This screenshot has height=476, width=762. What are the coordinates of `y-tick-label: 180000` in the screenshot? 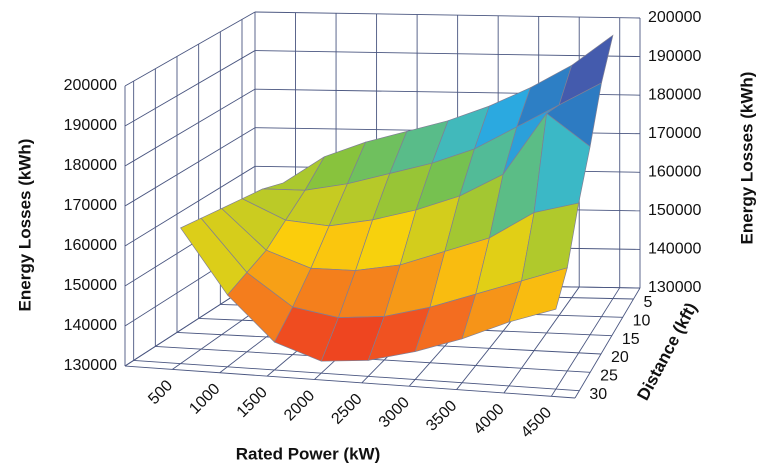 It's located at (90, 165).